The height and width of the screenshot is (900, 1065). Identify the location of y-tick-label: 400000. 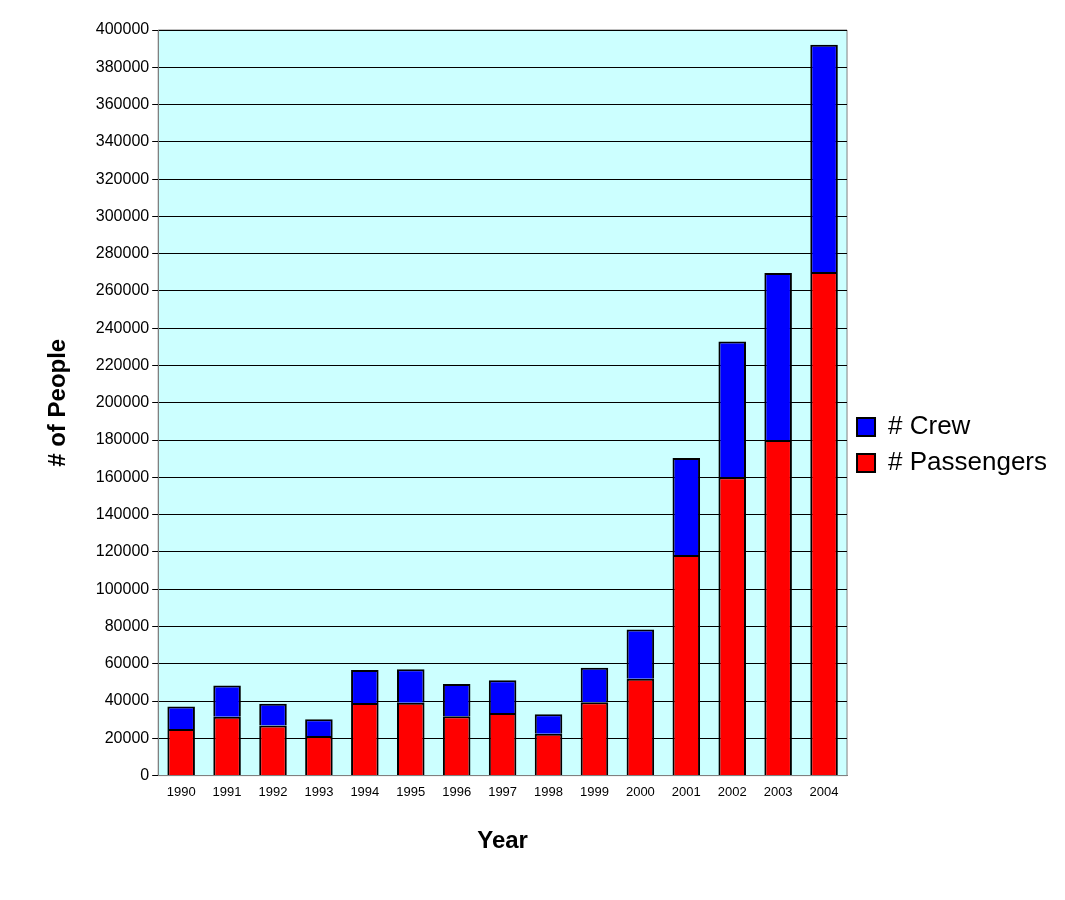
(122, 29).